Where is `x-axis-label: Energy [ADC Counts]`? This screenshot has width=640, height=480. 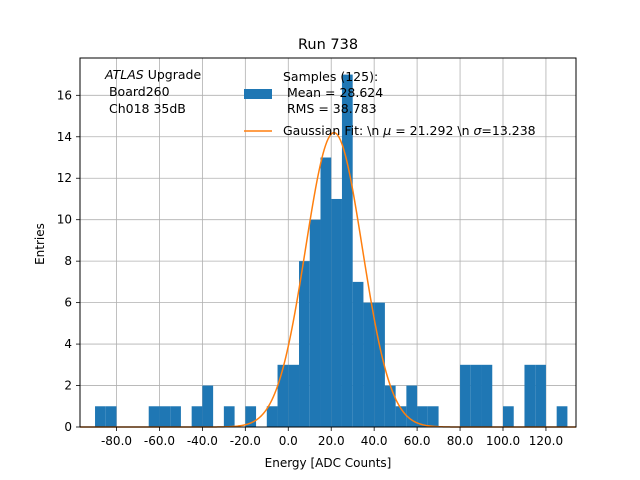
x-axis-label: Energy [ADC Counts] is located at coordinates (328, 463).